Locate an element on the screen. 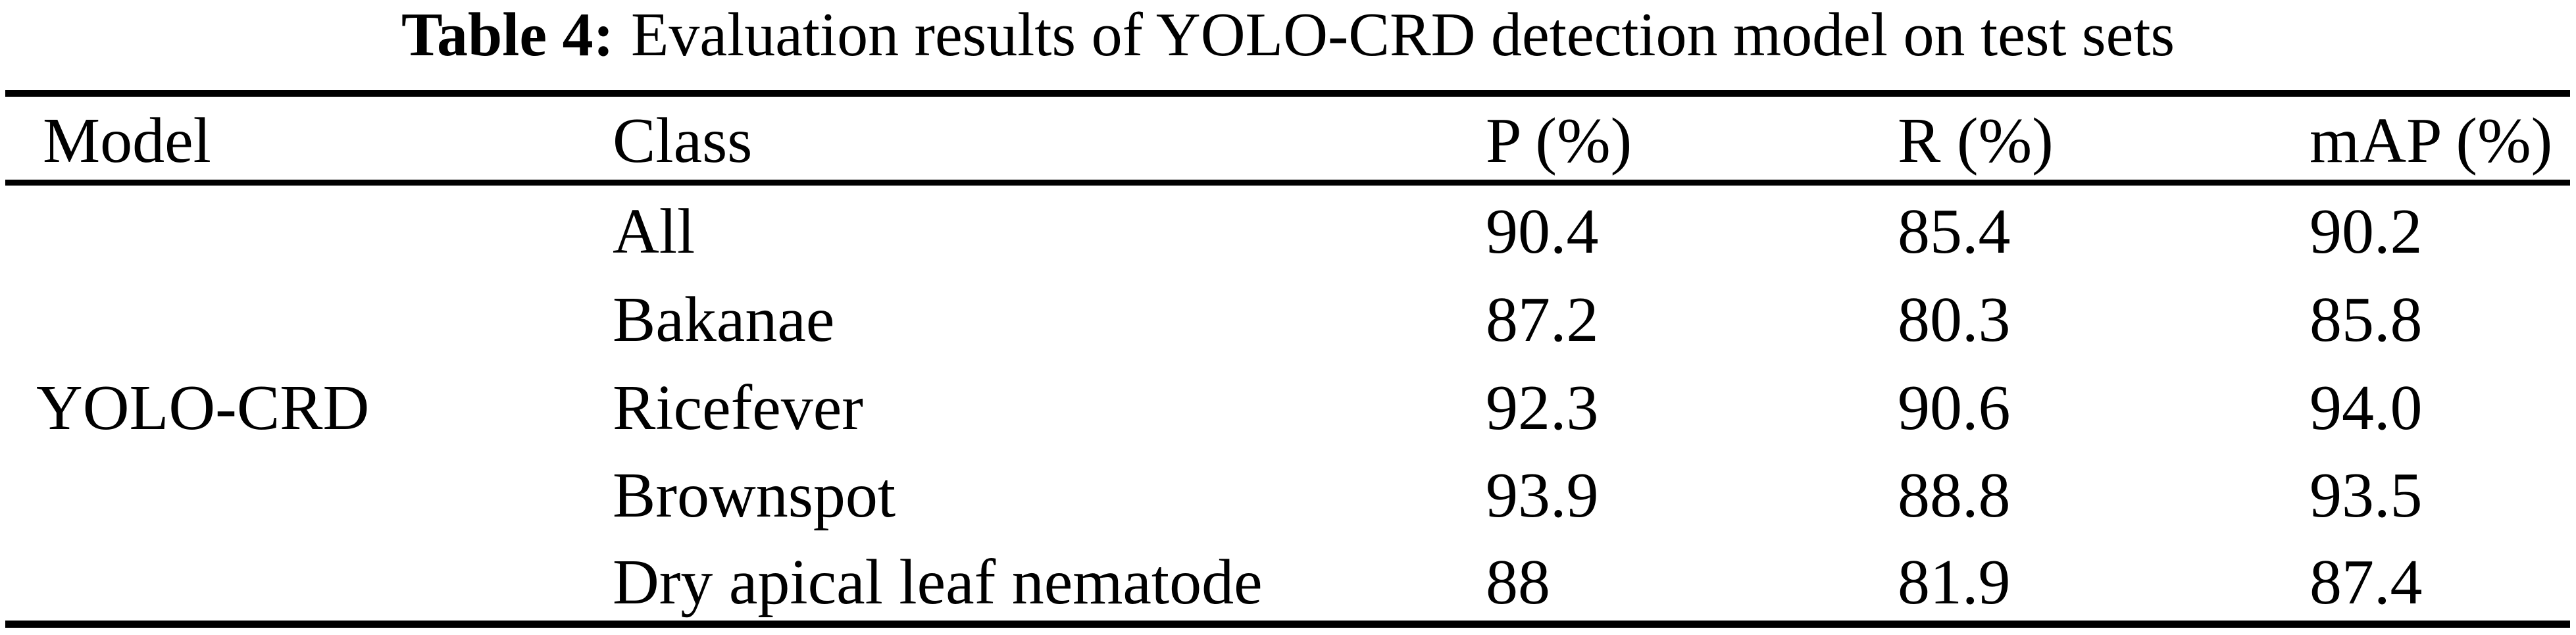  precision-cell: 88 is located at coordinates (1518, 582).